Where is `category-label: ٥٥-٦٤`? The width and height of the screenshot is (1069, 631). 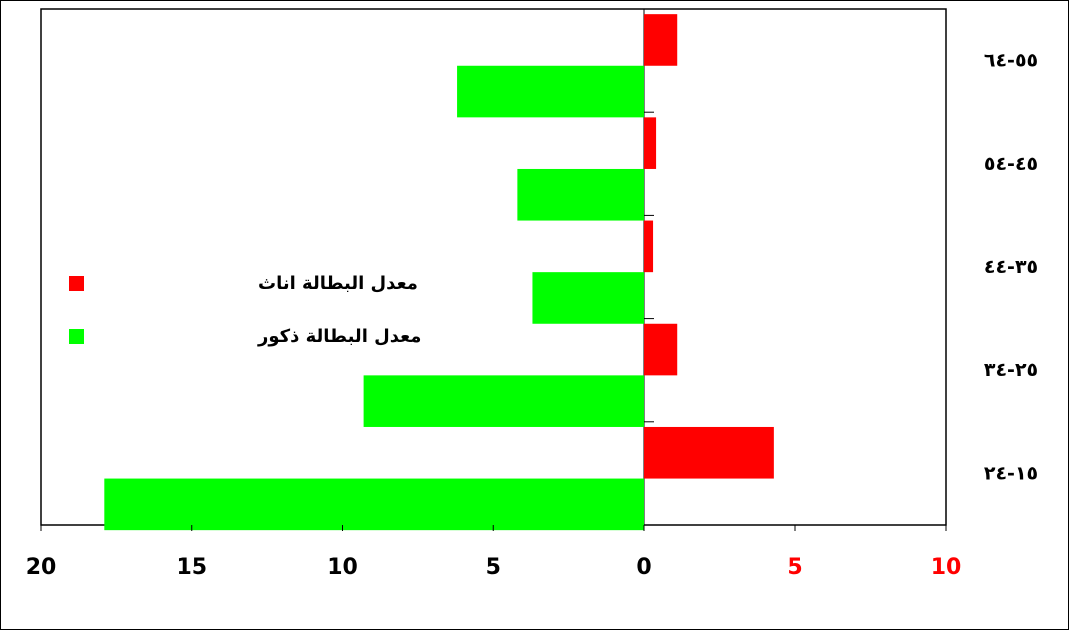
category-label: ٥٥-٦٤ is located at coordinates (1011, 61).